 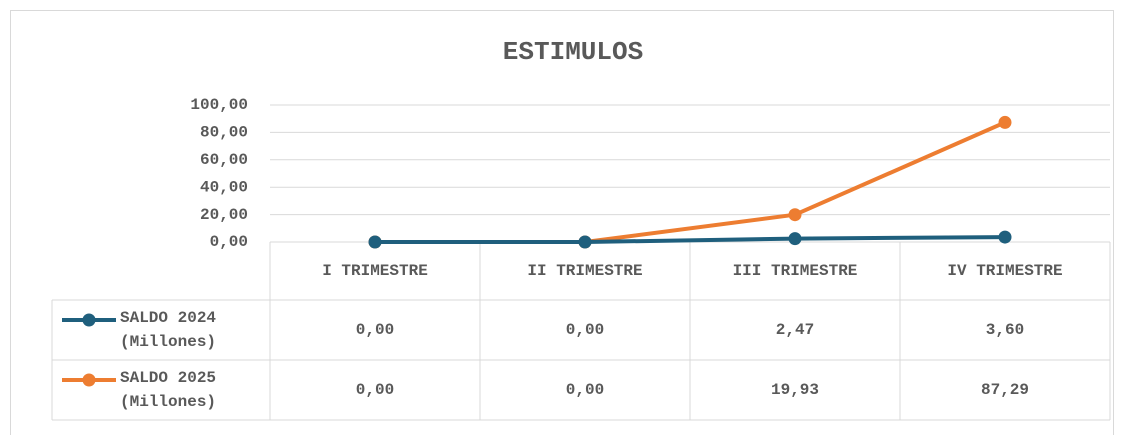 I want to click on data-label: 87,29, so click(x=1004, y=390).